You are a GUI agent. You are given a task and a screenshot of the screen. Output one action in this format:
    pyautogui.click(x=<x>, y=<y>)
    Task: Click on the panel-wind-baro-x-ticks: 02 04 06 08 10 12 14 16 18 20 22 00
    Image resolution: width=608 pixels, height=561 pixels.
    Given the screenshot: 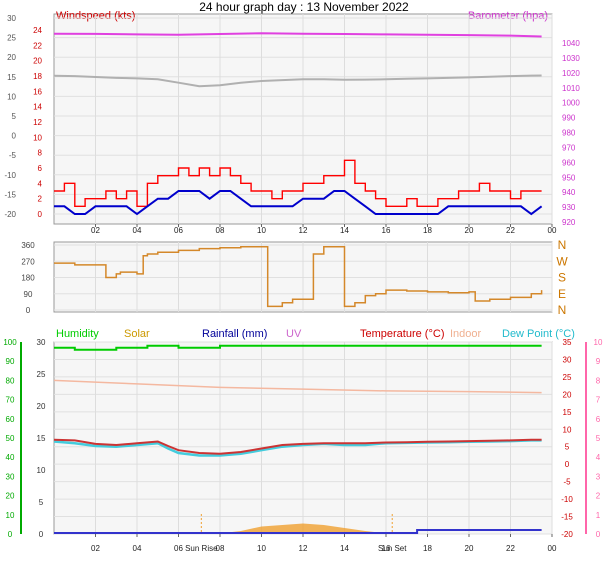 What is the action you would take?
    pyautogui.click(x=324, y=229)
    